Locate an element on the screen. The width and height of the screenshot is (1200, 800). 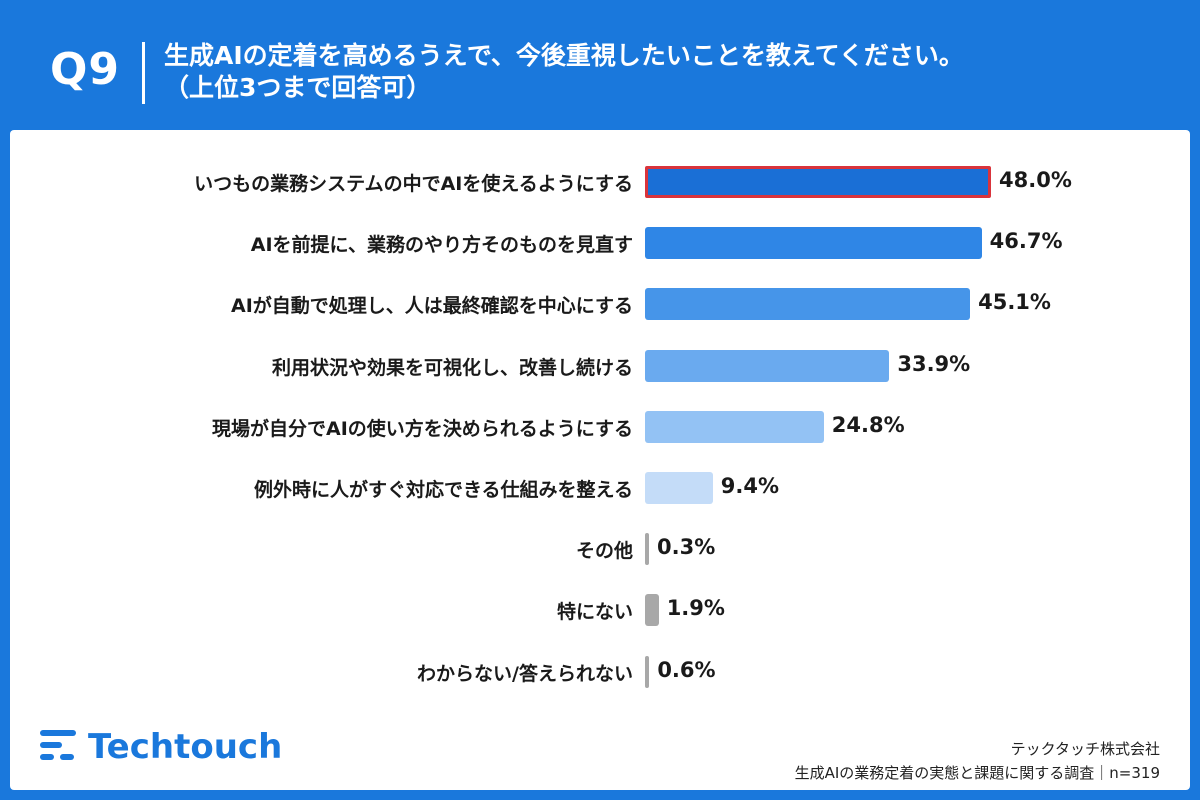
category-label: 利用状況や効果を可視化し、改善し続ける is located at coordinates (452, 367).